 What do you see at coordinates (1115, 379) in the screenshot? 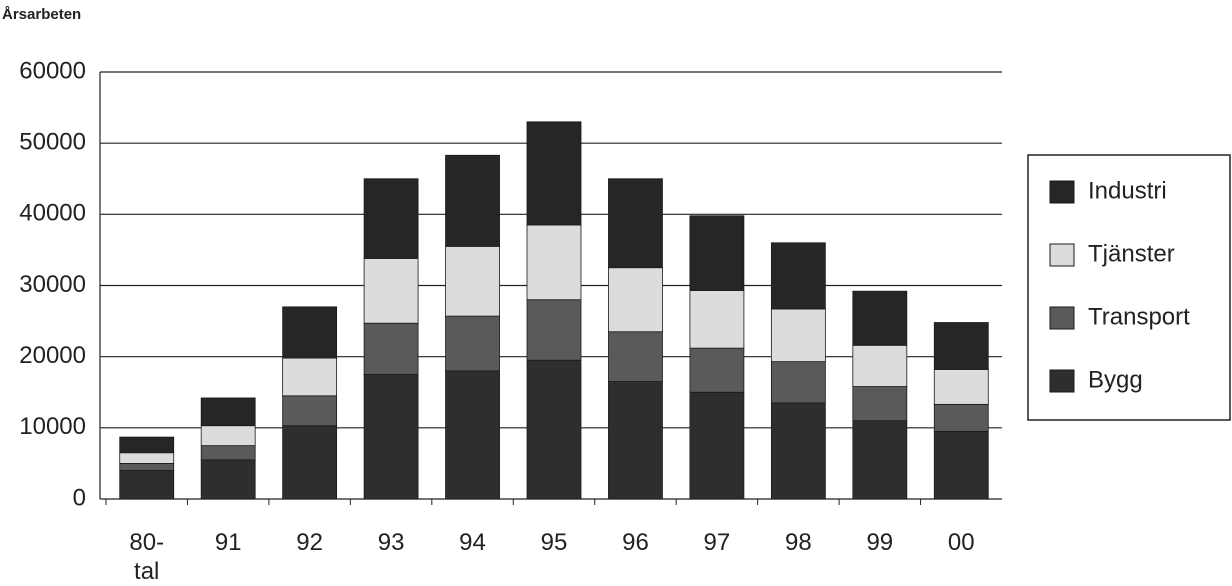
I see `legend-label: Bygg` at bounding box center [1115, 379].